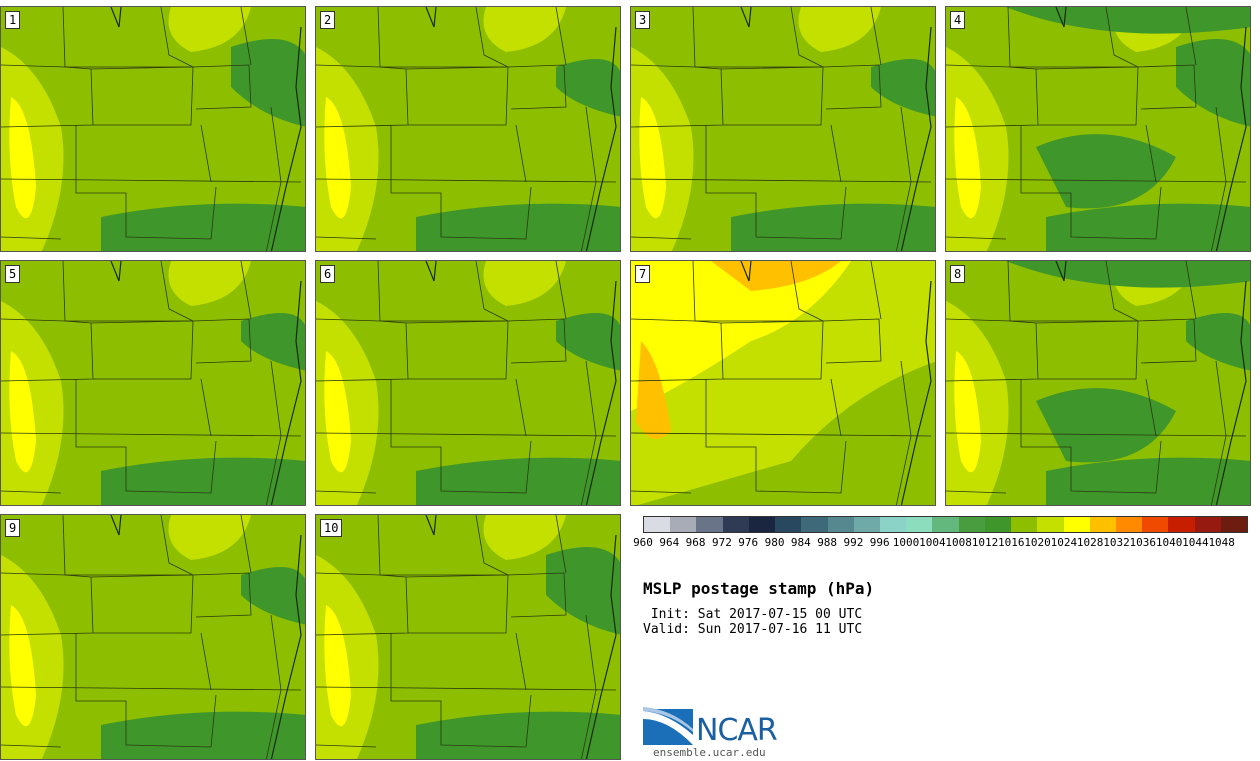 The image size is (1260, 761). What do you see at coordinates (695, 542) in the screenshot?
I see `colorbar-tick: 968` at bounding box center [695, 542].